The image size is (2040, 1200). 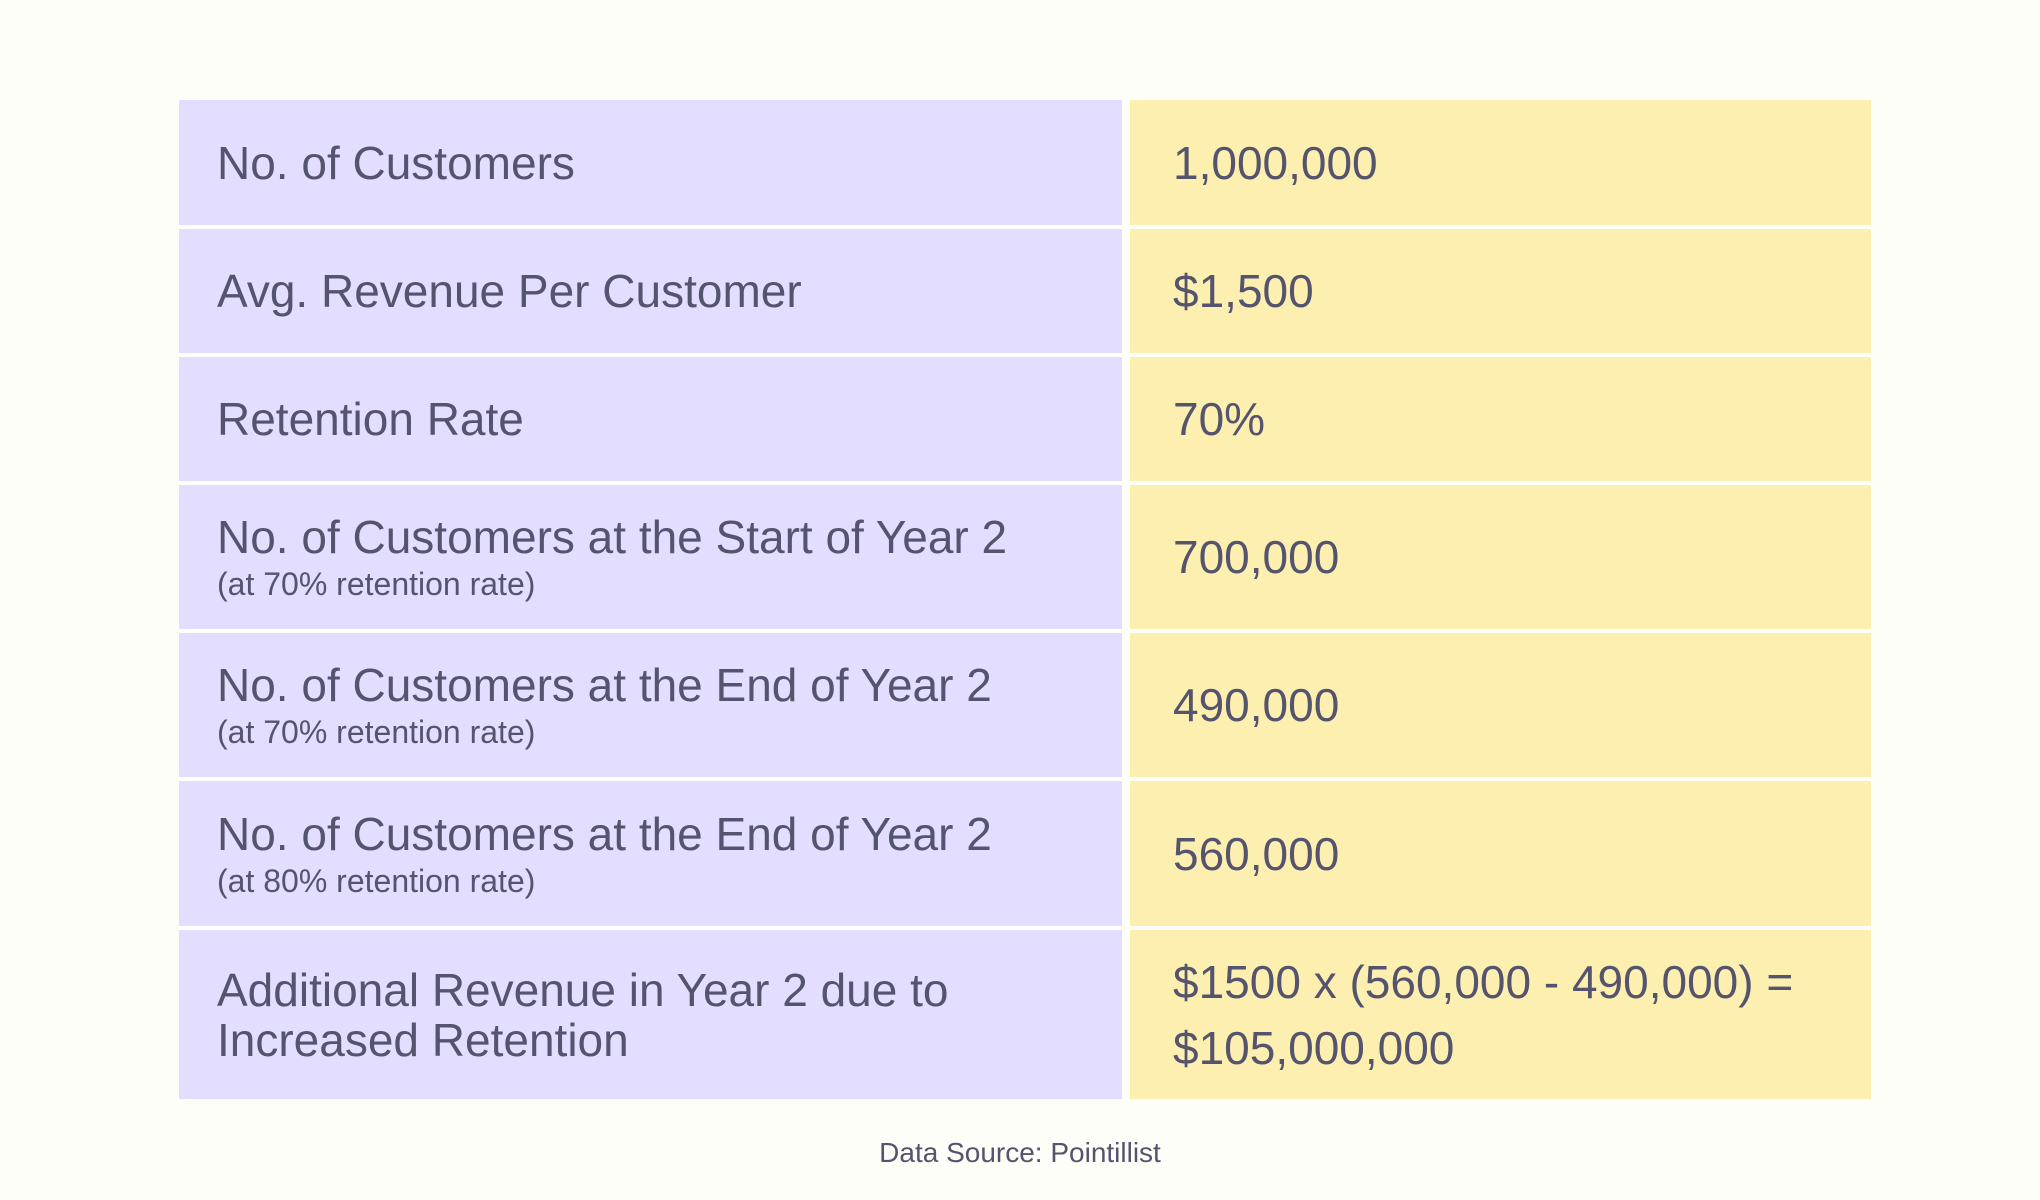 What do you see at coordinates (509, 291) in the screenshot?
I see `row-label: Avg. Revenue Per Customer` at bounding box center [509, 291].